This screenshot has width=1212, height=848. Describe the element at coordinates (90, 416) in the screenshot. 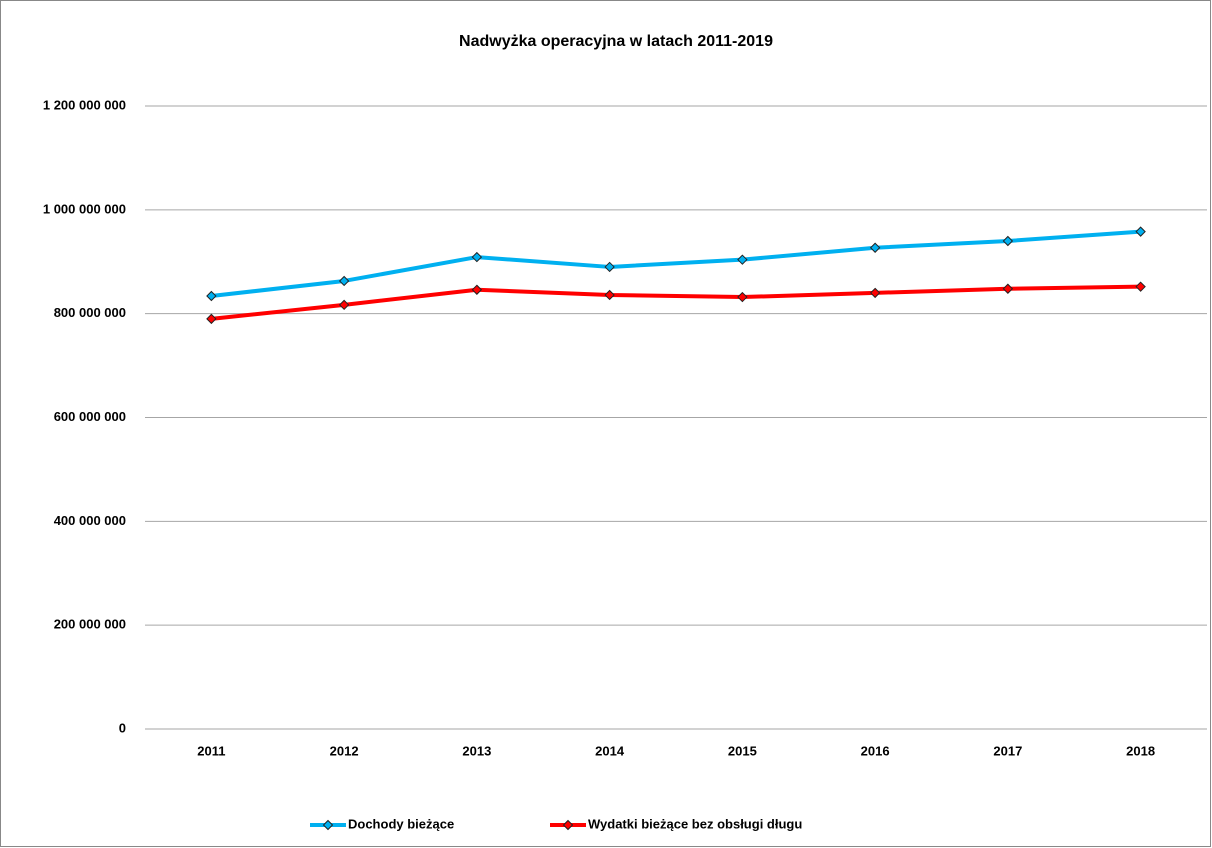

I see `y-tick-label: 600 000 000` at that location.